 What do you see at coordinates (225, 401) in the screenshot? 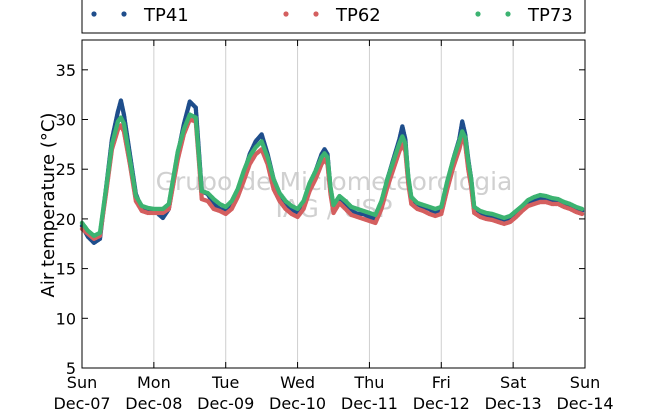
I see `x-tick-date: Dec-09` at bounding box center [225, 401].